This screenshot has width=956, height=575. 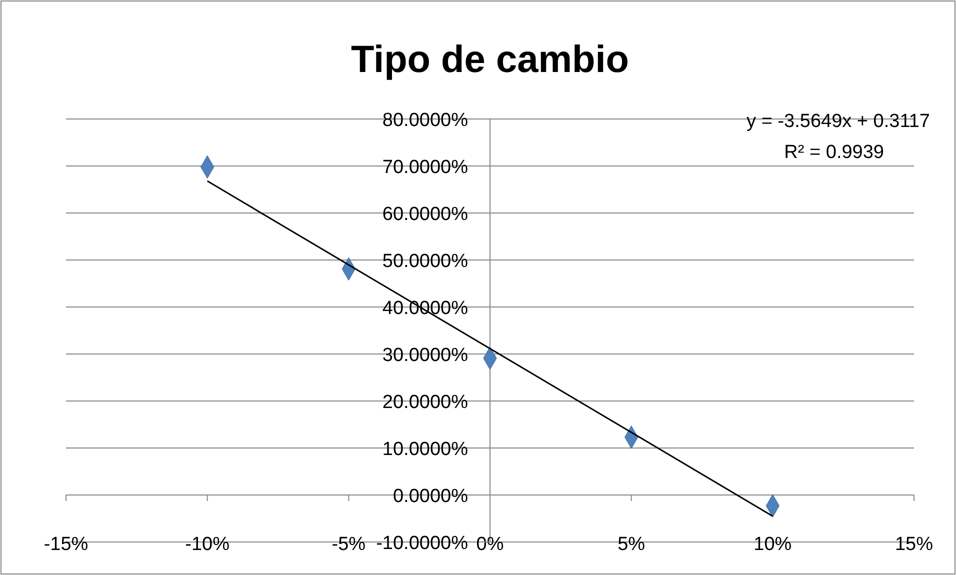 I want to click on x-tick-label: -10%, so click(x=207, y=544).